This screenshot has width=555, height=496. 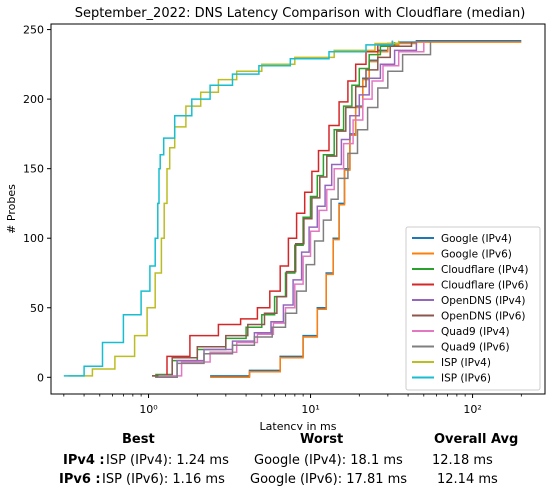 What do you see at coordinates (466, 363) in the screenshot?
I see `legend-entry: ISP (IPv4)` at bounding box center [466, 363].